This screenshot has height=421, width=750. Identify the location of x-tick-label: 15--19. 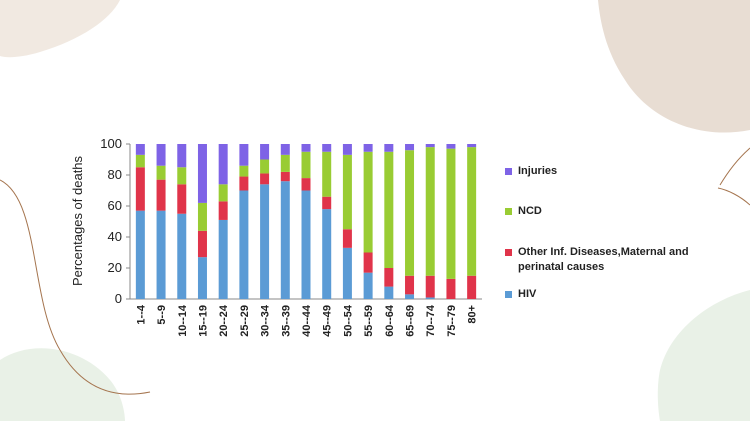
(203, 321).